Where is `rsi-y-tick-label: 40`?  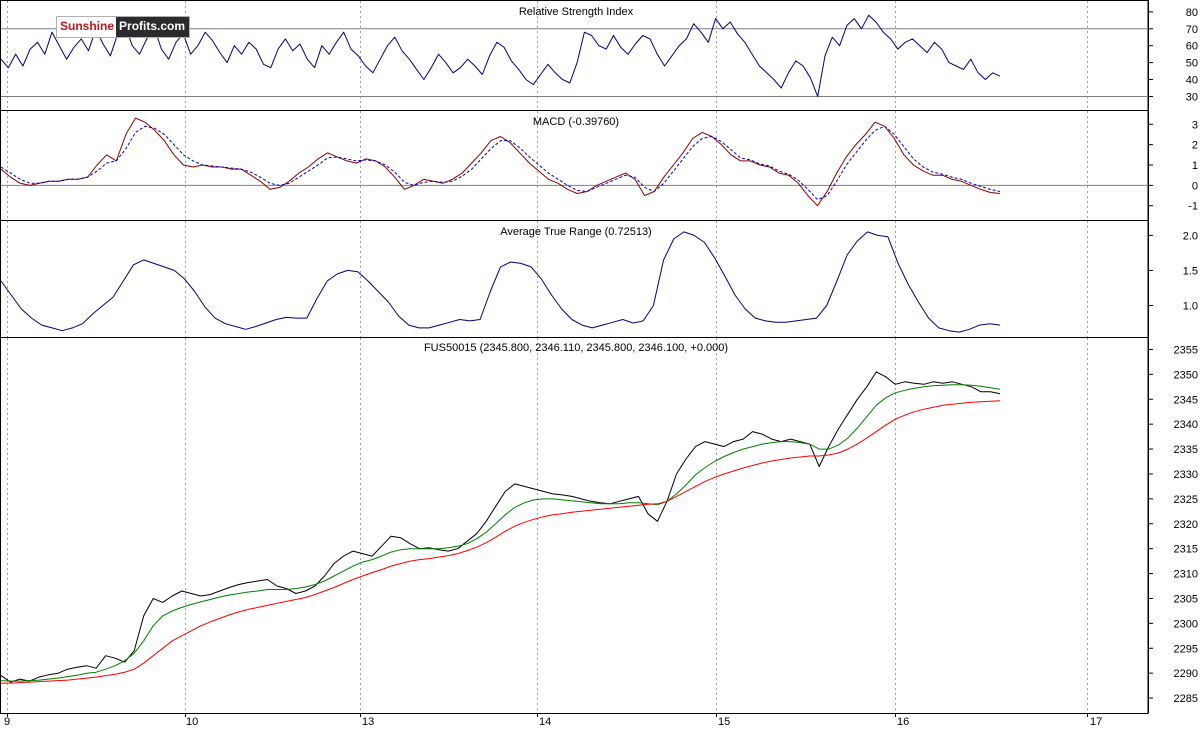
rsi-y-tick-label: 40 is located at coordinates (1192, 81).